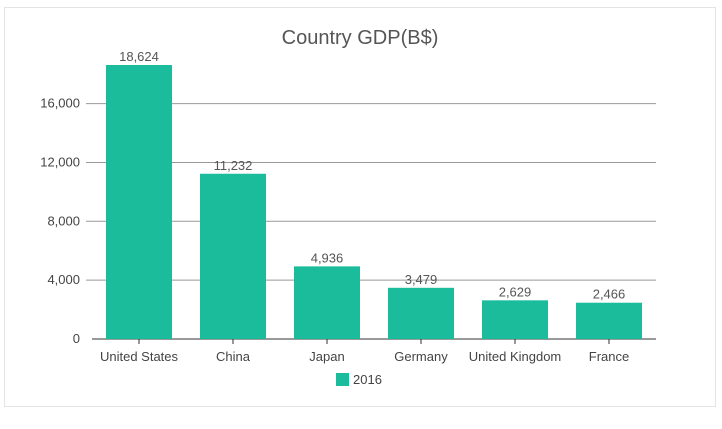 This screenshot has width=722, height=429. I want to click on data-label: 2,629, so click(515, 291).